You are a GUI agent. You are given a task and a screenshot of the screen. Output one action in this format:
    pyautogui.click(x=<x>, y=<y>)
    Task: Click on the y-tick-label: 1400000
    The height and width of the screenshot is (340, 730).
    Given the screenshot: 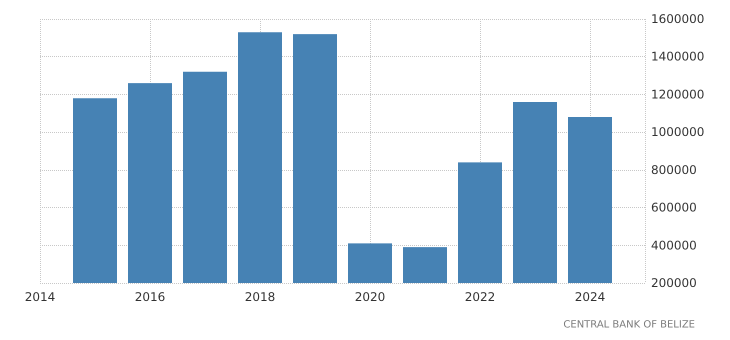 What is the action you would take?
    pyautogui.click(x=677, y=57)
    